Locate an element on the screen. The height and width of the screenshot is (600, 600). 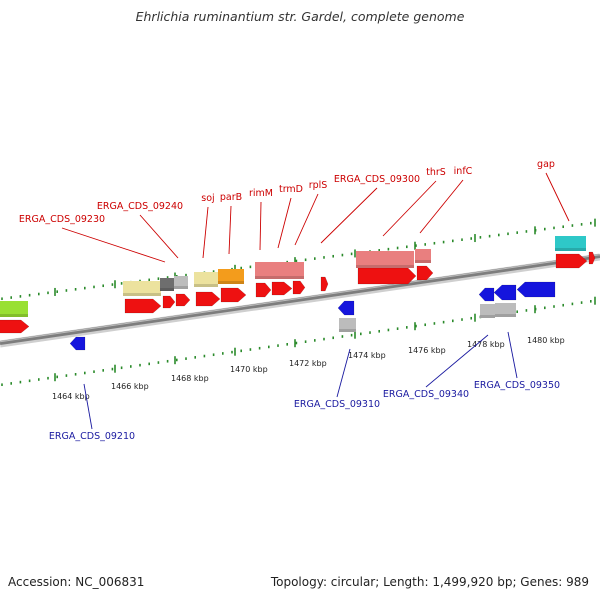
gene-label-reverse: ERGA_CDS_09340 is located at coordinates (426, 394).